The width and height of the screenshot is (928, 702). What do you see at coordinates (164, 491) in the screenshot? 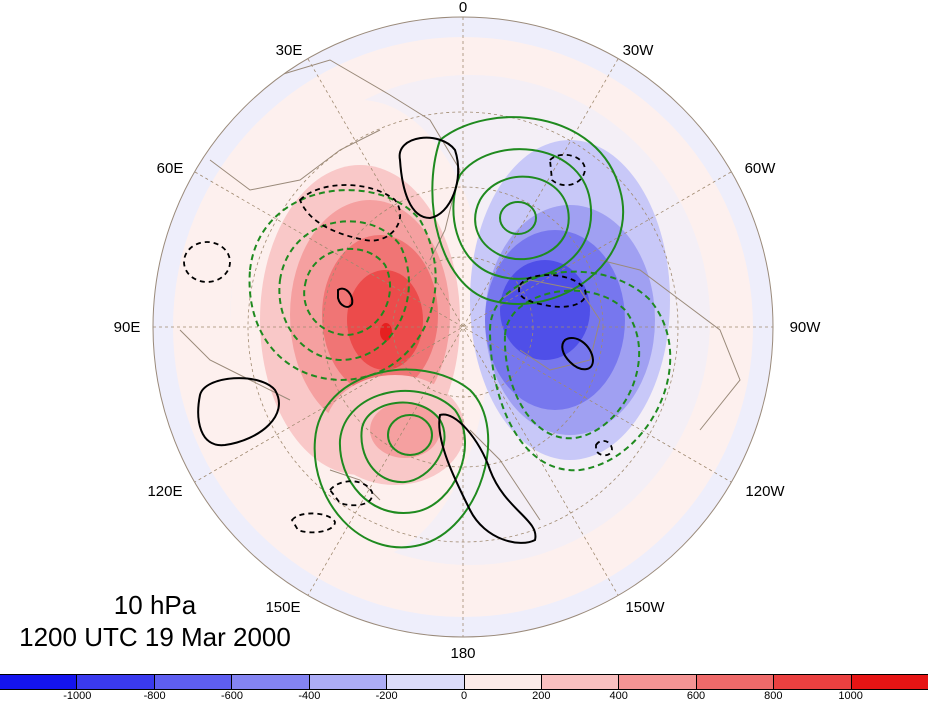
I see `lon-label-120e: 120E` at bounding box center [164, 491].